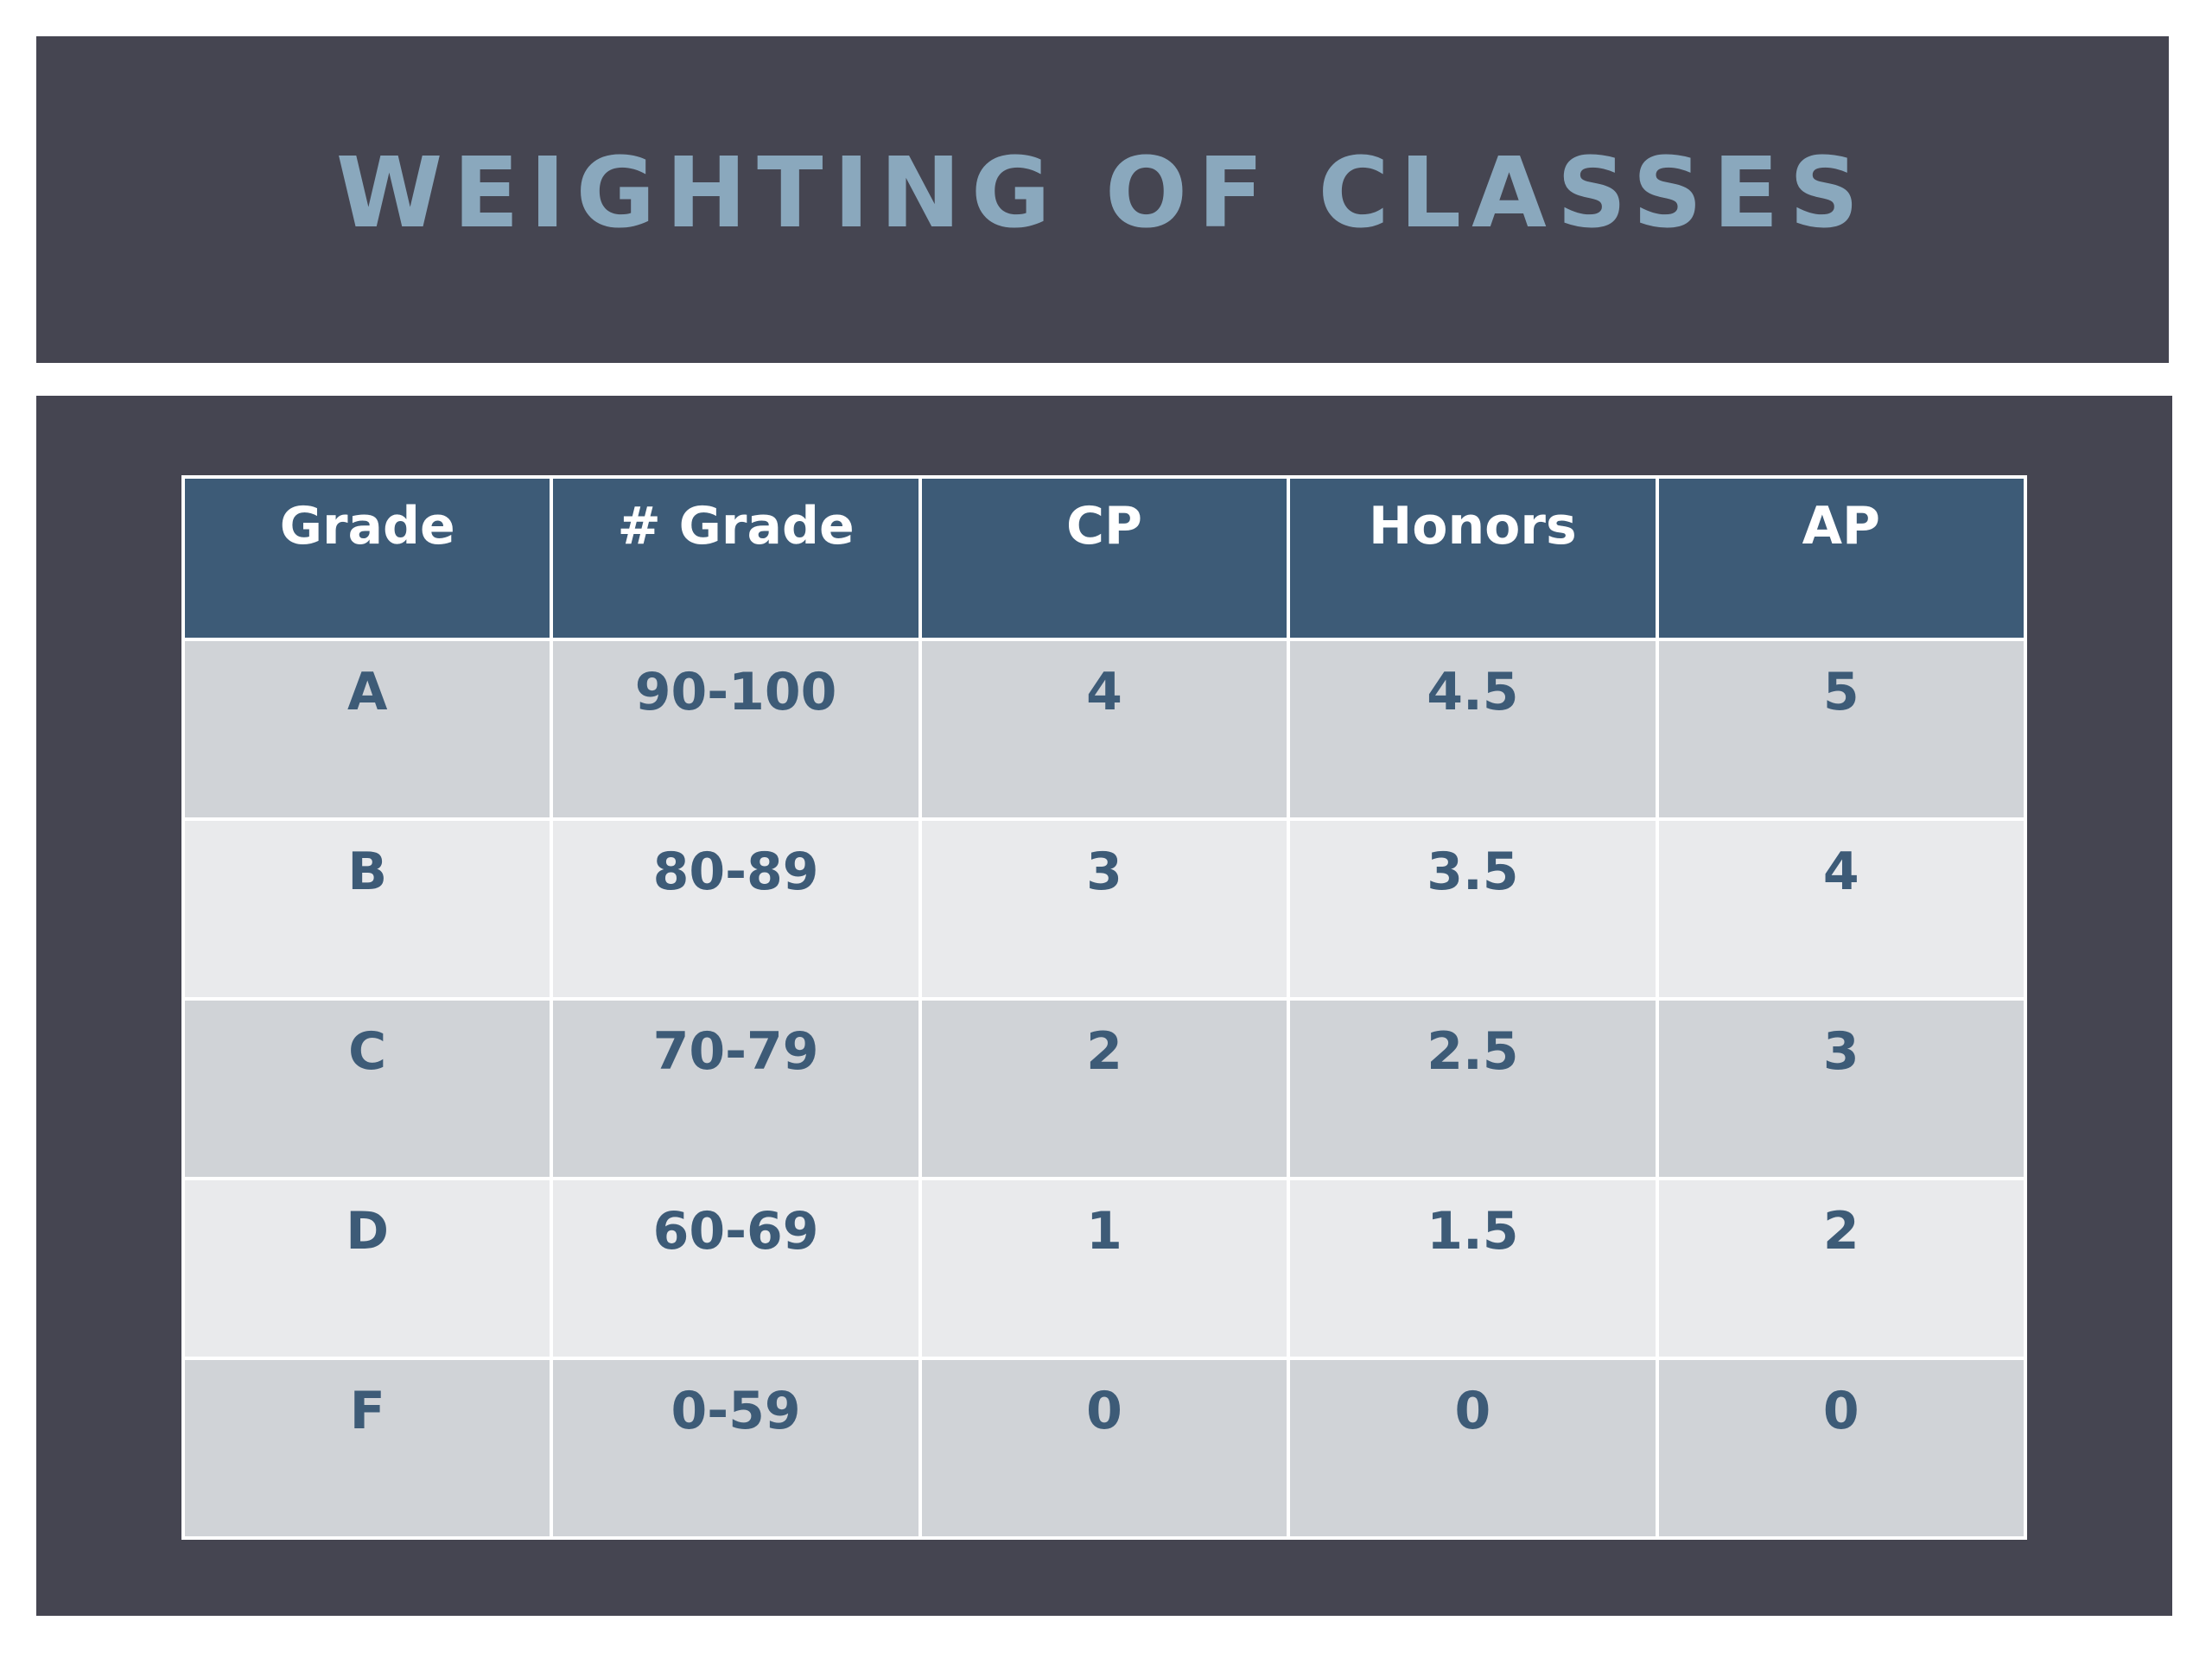 The image size is (2212, 1659). Describe the element at coordinates (1841, 729) in the screenshot. I see `cell-ap: 5` at that location.